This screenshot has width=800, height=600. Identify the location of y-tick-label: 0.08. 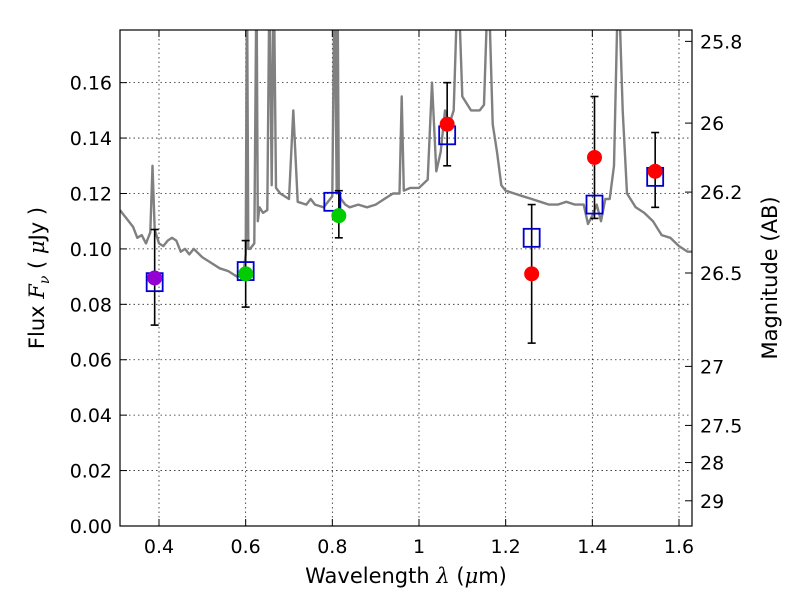
(91, 305).